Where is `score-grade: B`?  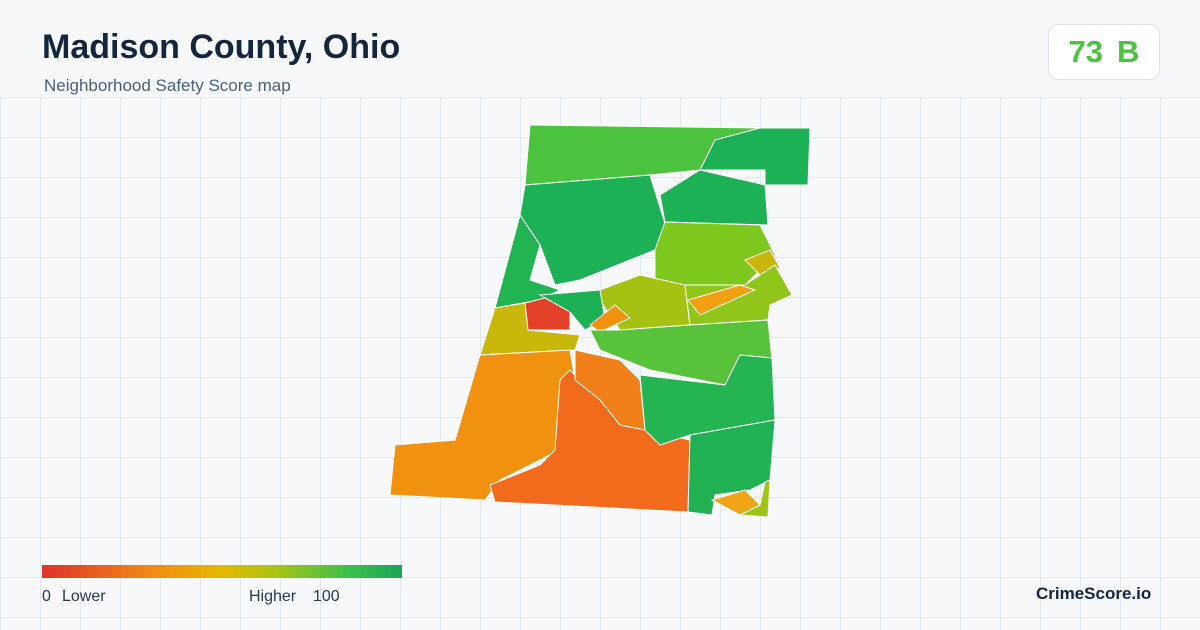 score-grade: B is located at coordinates (1128, 51).